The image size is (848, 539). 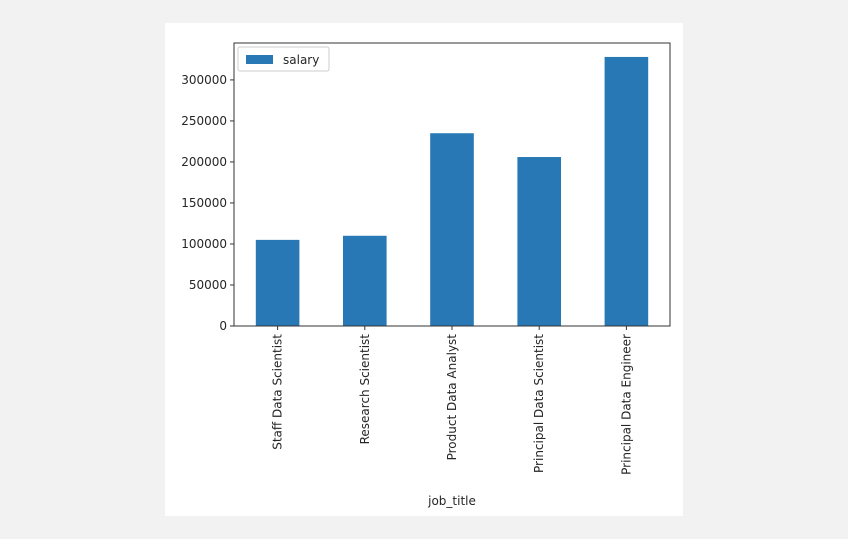 I want to click on y-tick-label: 100000, so click(x=204, y=244).